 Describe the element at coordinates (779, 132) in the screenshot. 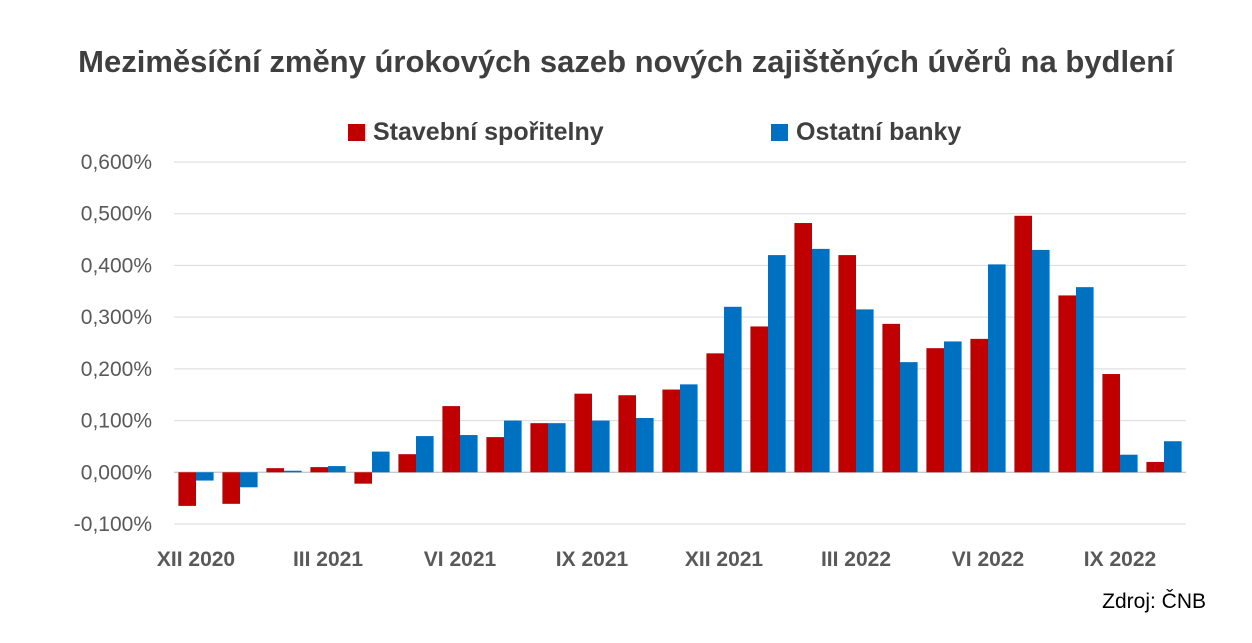

I see `legend-swatch-blue` at that location.